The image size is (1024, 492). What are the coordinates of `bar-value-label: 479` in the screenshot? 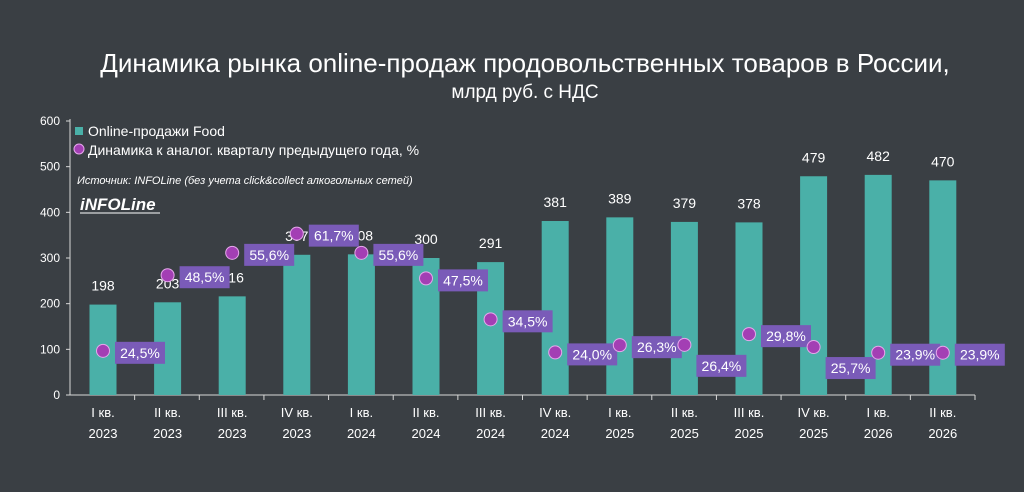 It's located at (814, 157).